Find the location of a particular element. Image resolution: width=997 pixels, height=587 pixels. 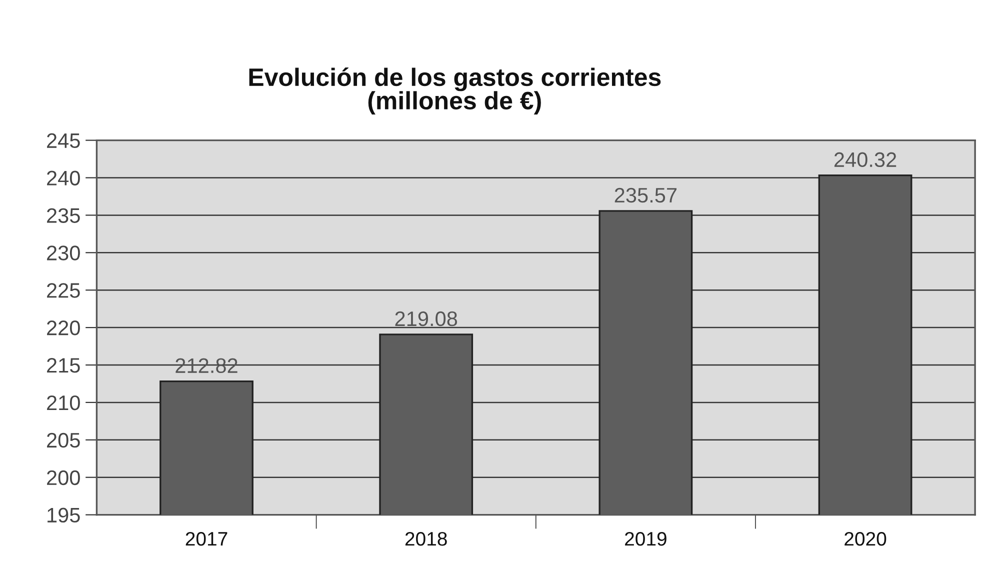

y-tick-label: 235 is located at coordinates (63, 215).